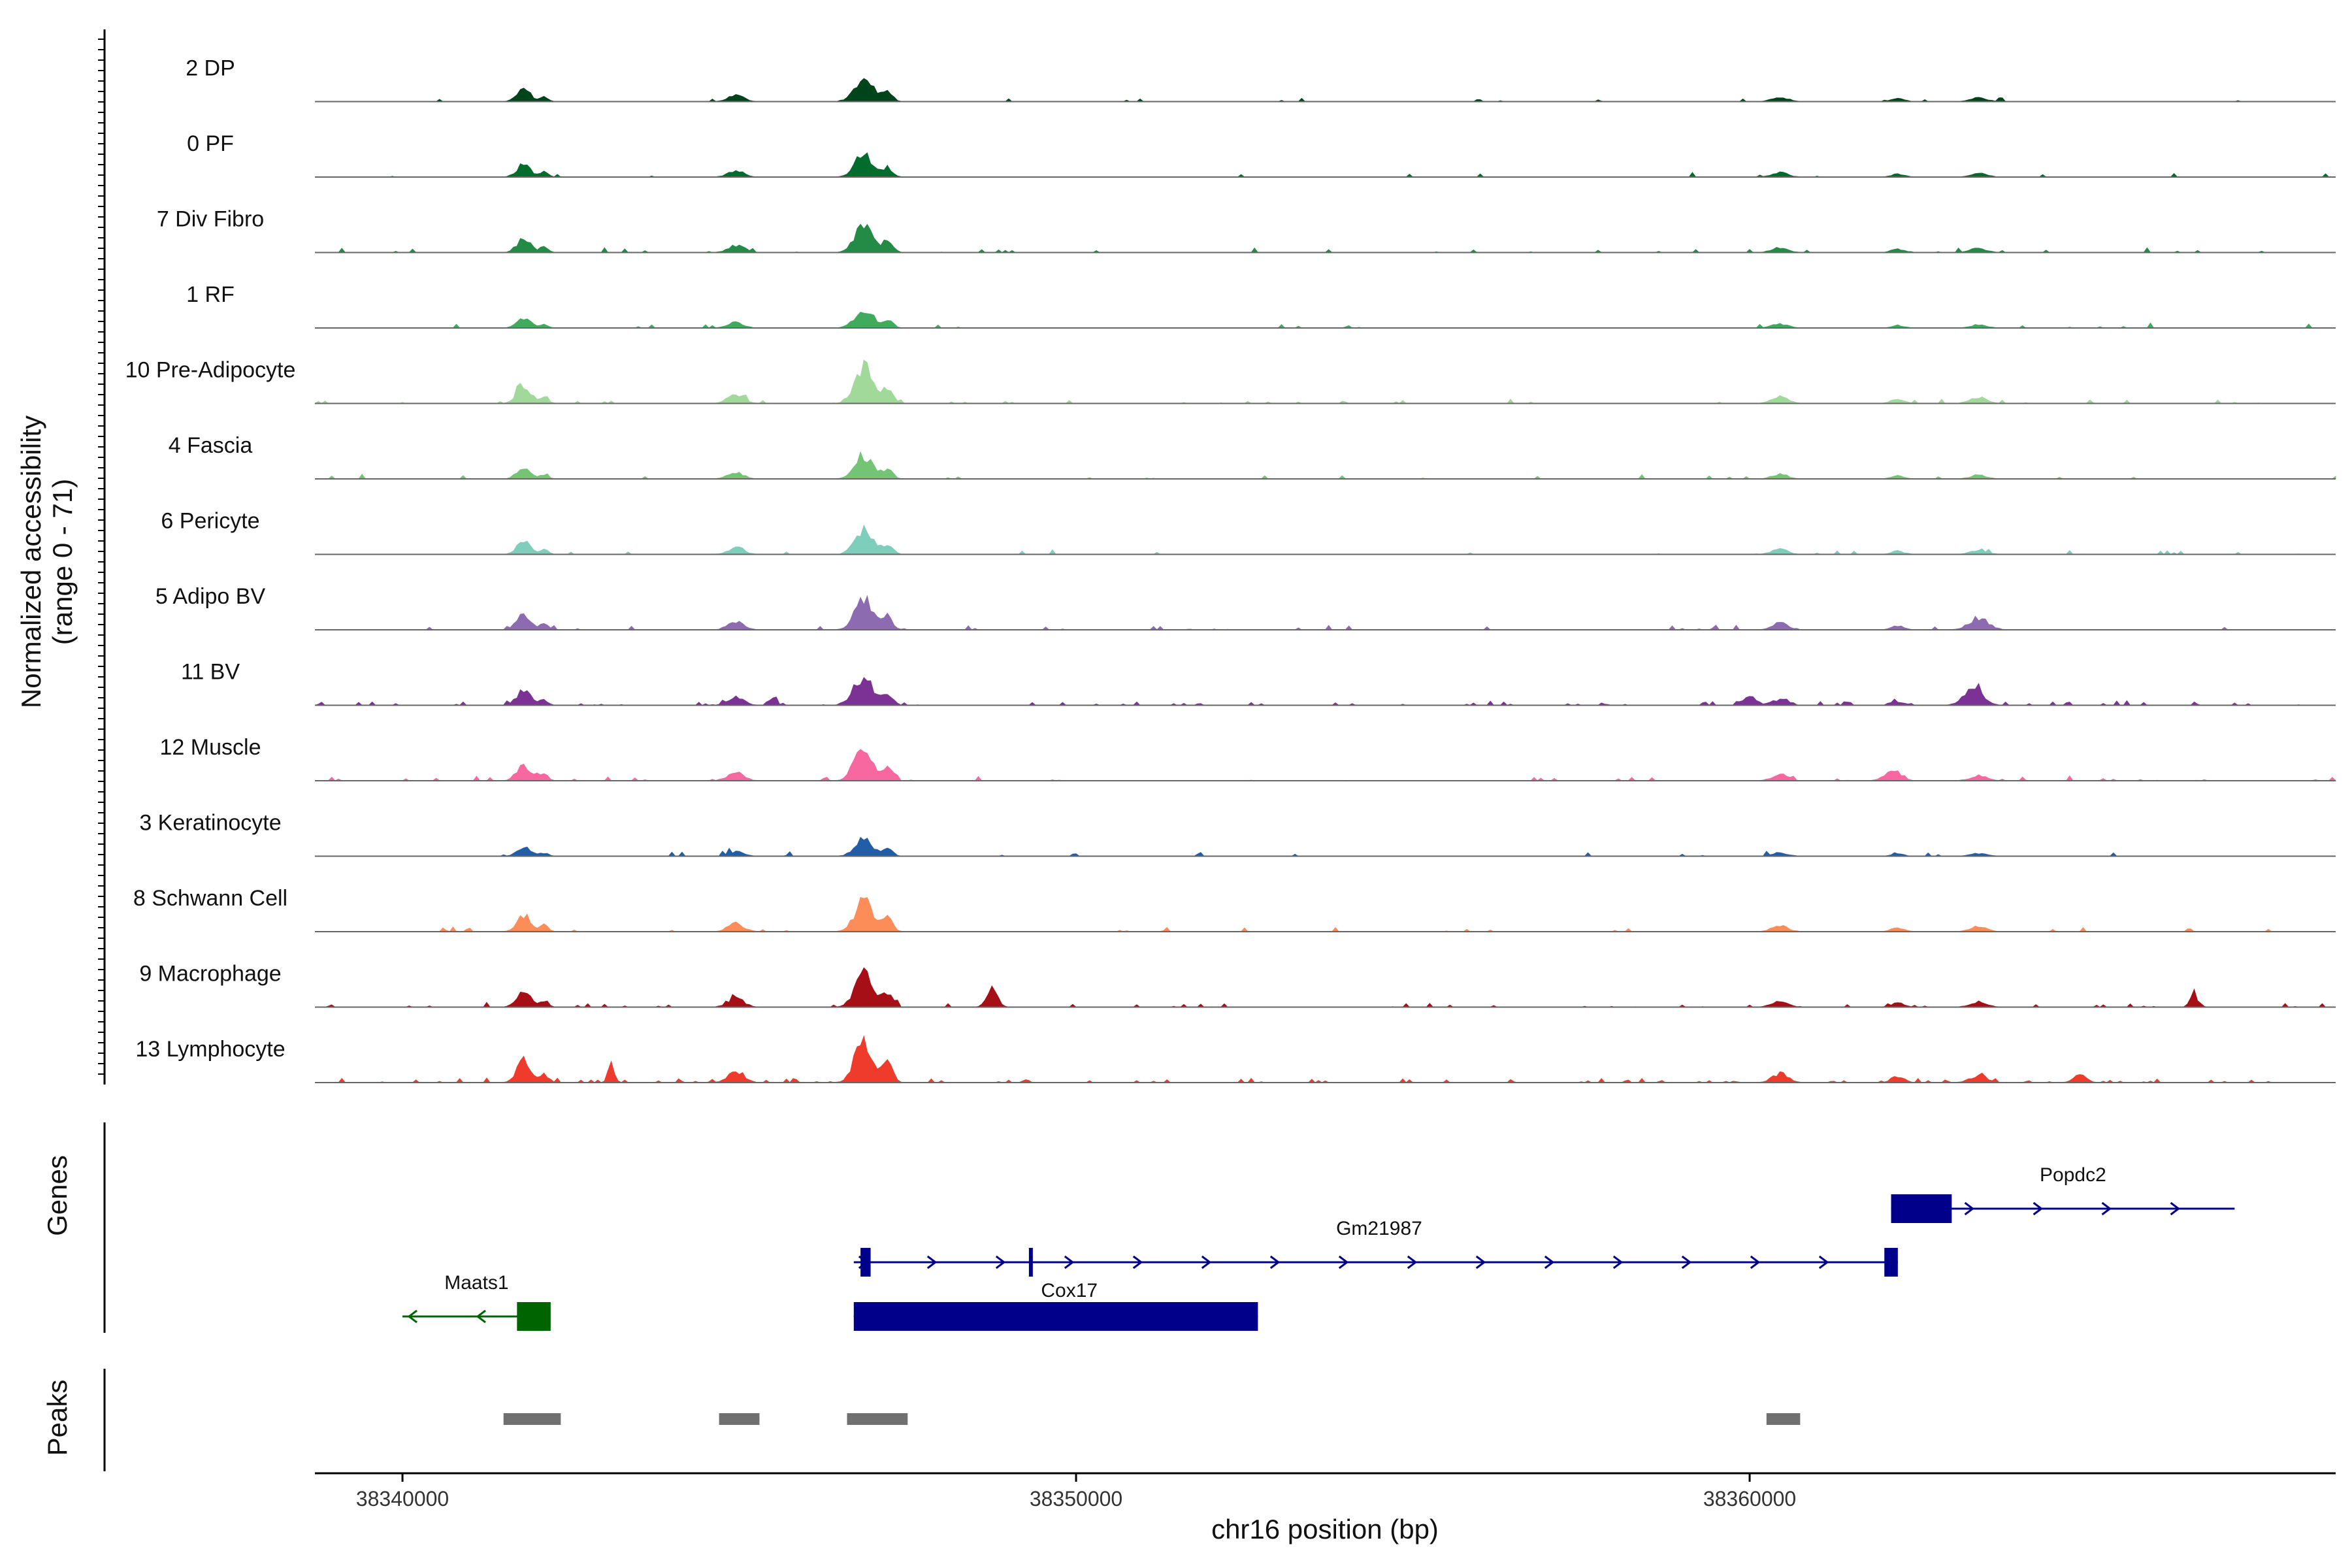  Describe the element at coordinates (210, 143) in the screenshot. I see `track-label: 0 PF` at that location.